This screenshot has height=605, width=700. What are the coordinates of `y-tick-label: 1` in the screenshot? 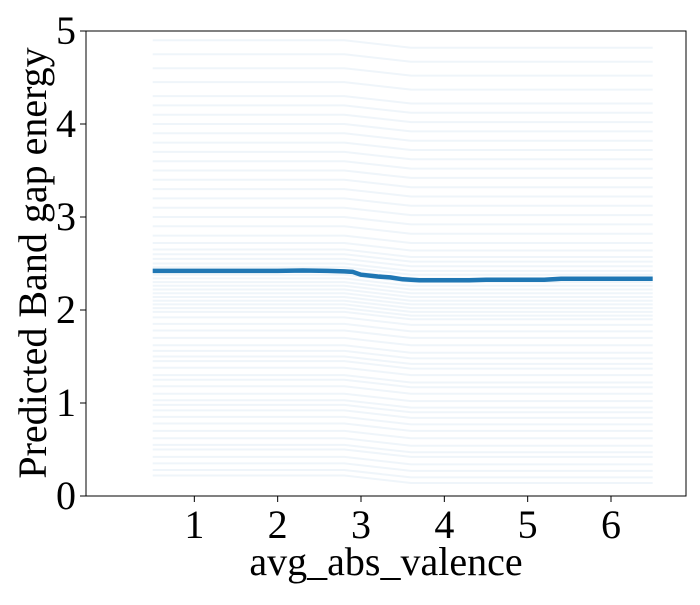 It's located at (66, 402).